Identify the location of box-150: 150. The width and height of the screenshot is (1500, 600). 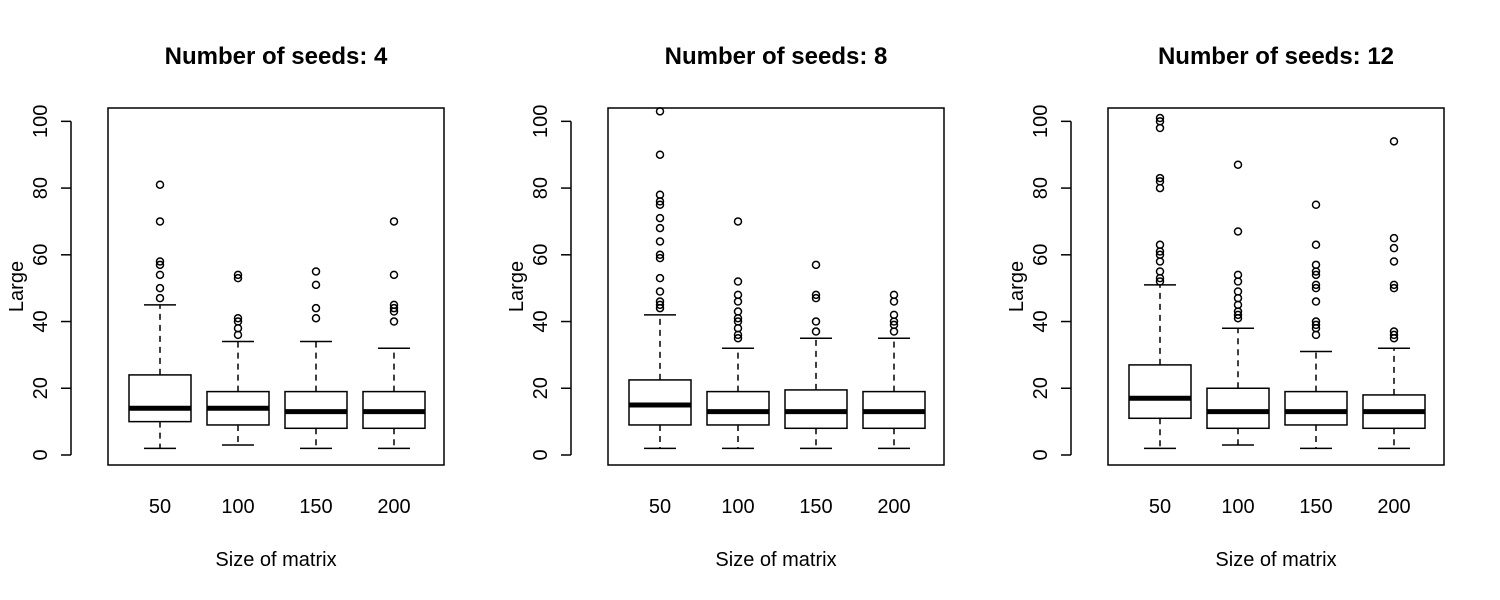
(1316, 359).